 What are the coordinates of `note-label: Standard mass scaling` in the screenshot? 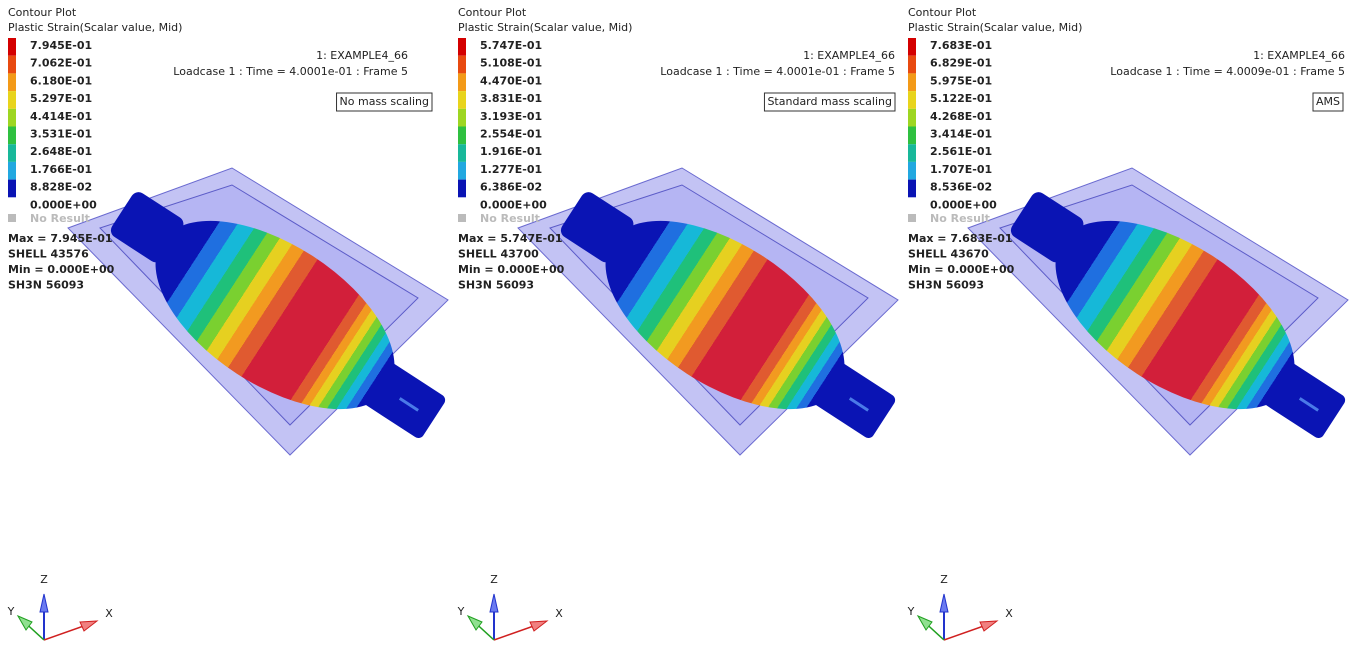 It's located at (829, 101).